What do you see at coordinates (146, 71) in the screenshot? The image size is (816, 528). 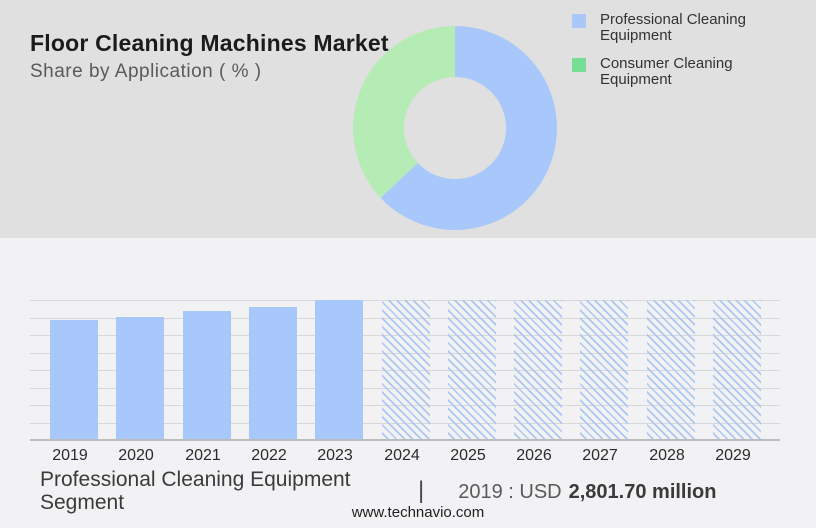 I see `page-subtitle: Share by Application ( % )` at bounding box center [146, 71].